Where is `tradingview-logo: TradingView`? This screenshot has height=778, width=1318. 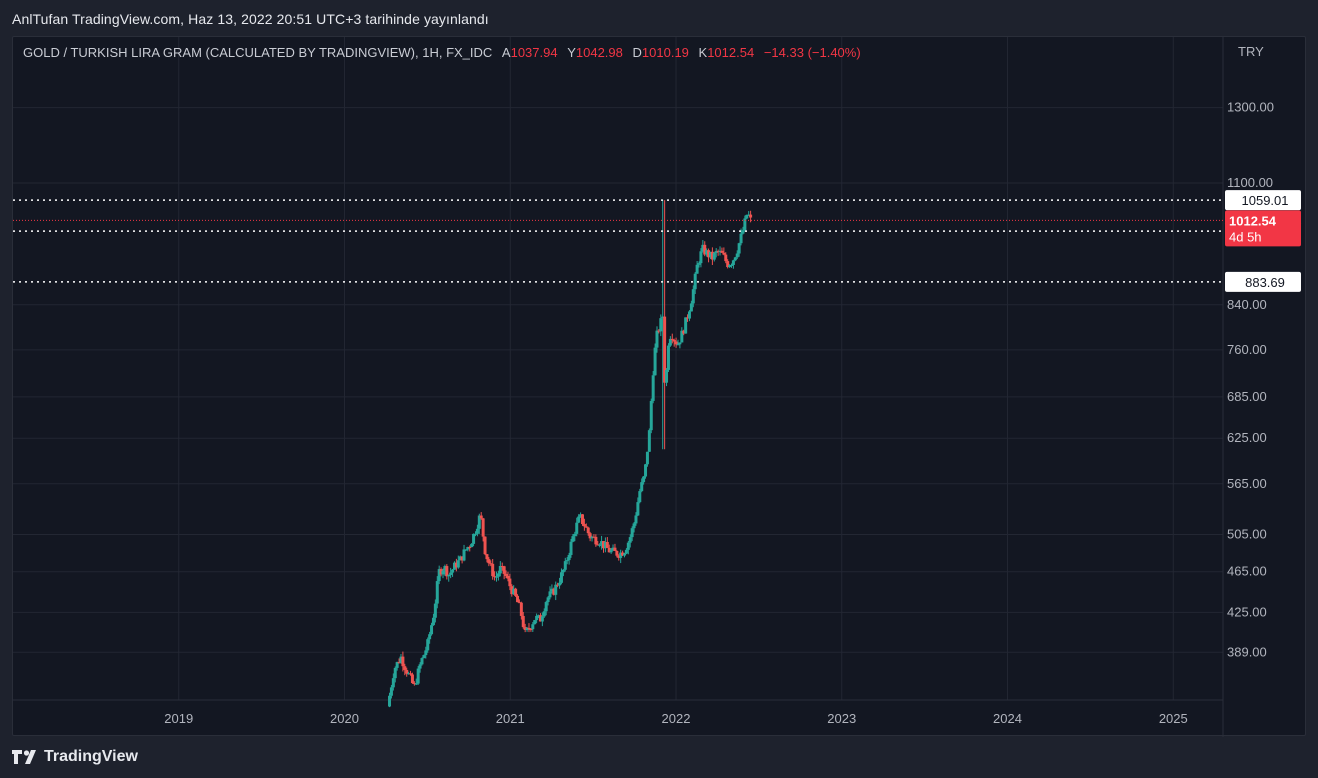
tradingview-logo: TradingView is located at coordinates (75, 757).